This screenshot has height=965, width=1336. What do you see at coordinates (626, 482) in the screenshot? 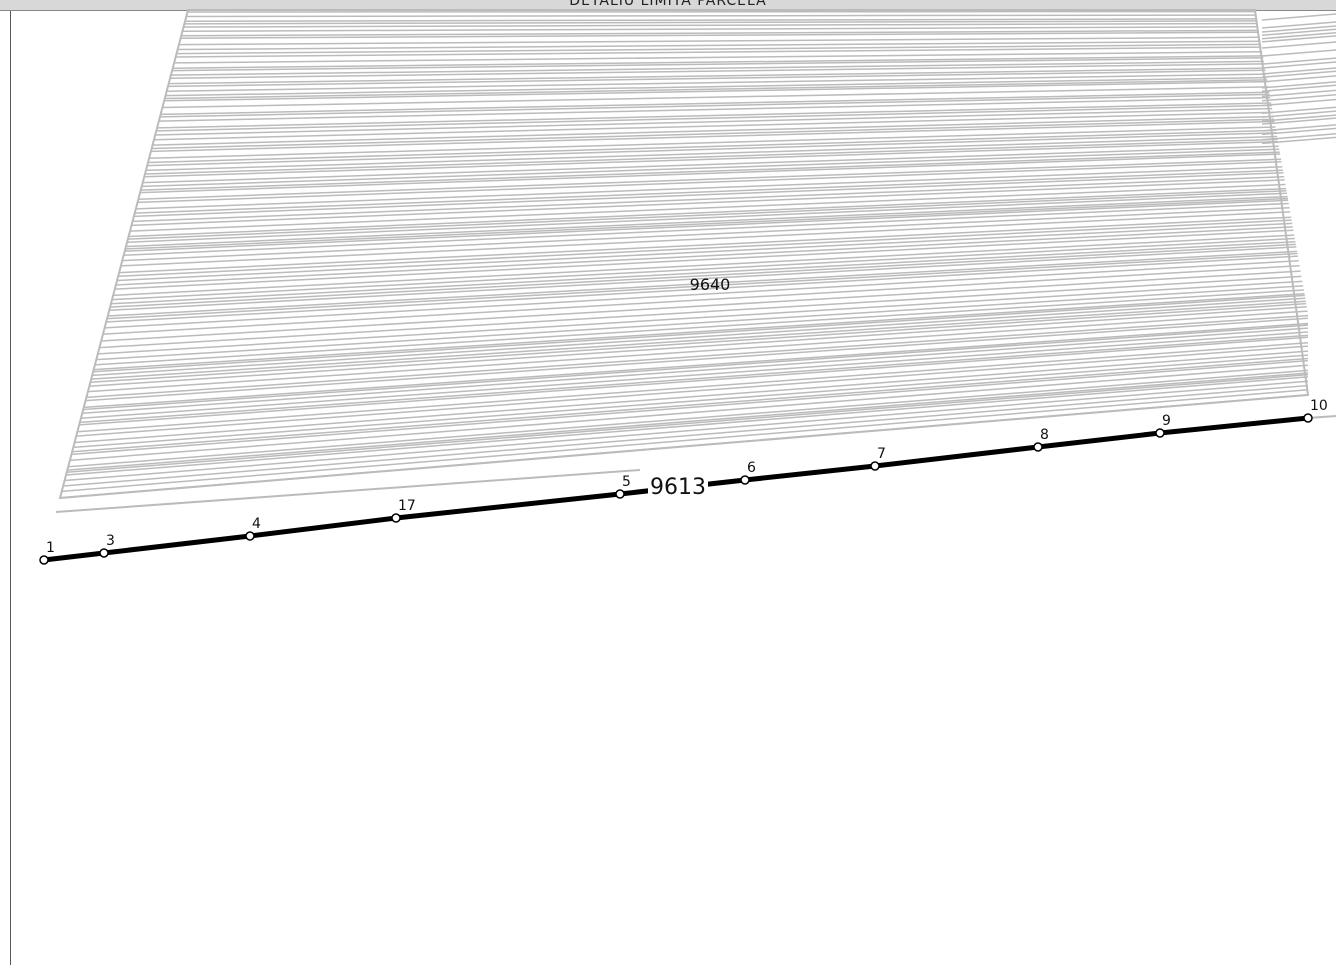
I see `point-label: 5` at bounding box center [626, 482].